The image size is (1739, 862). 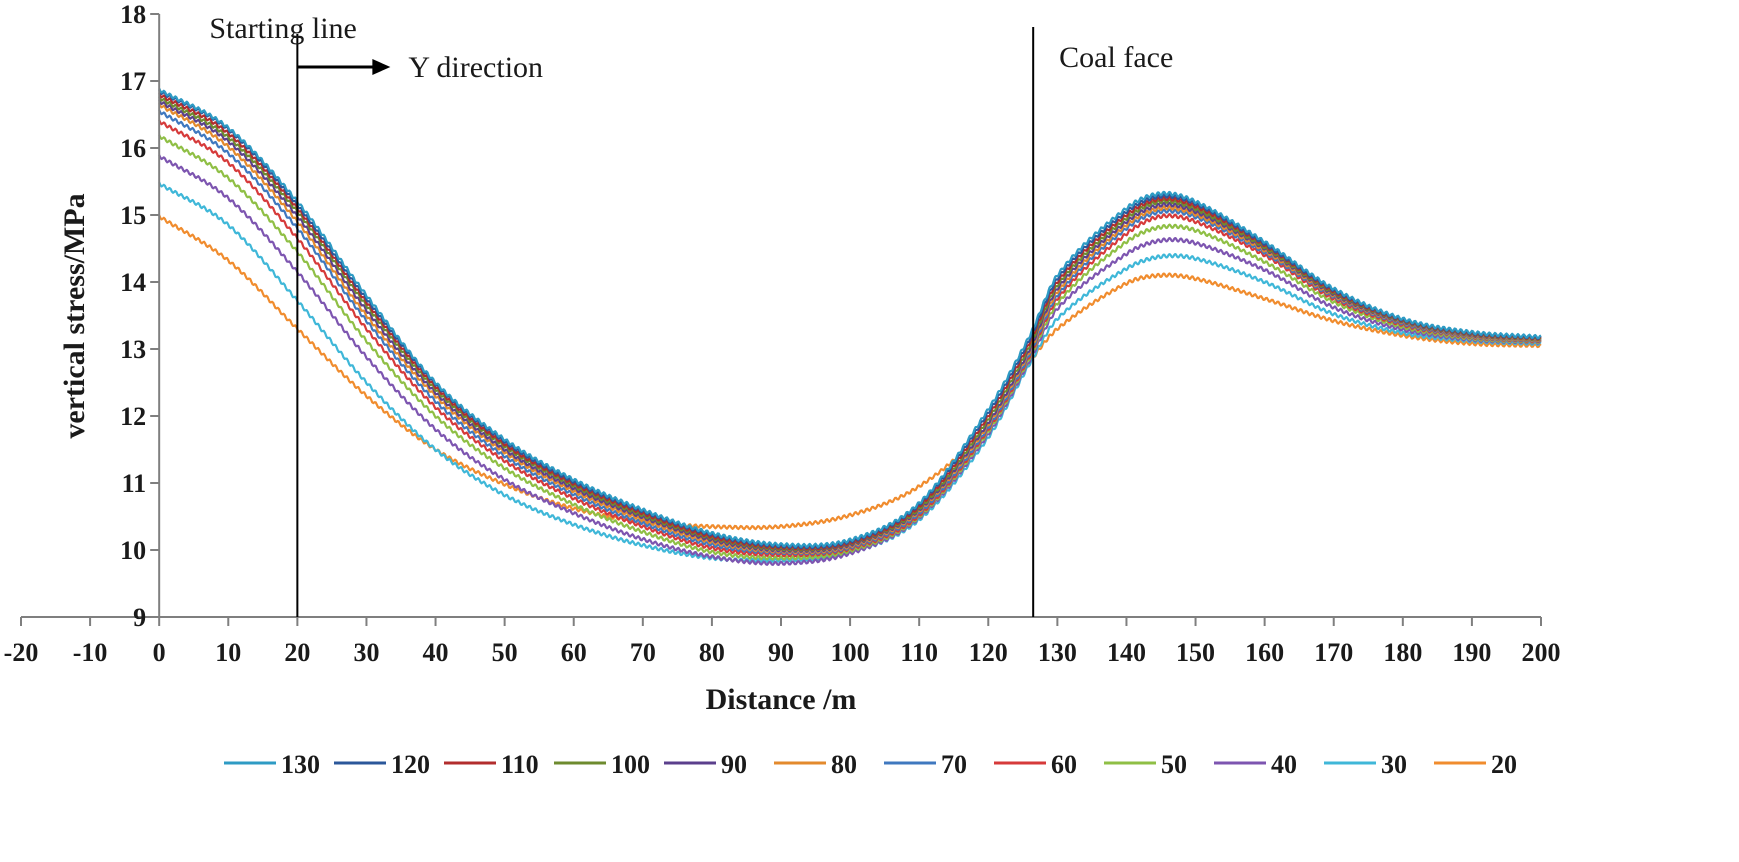 I want to click on legend: 130 120 110 100 90 80 70 60 50 40 30 20, so click(x=870, y=764).